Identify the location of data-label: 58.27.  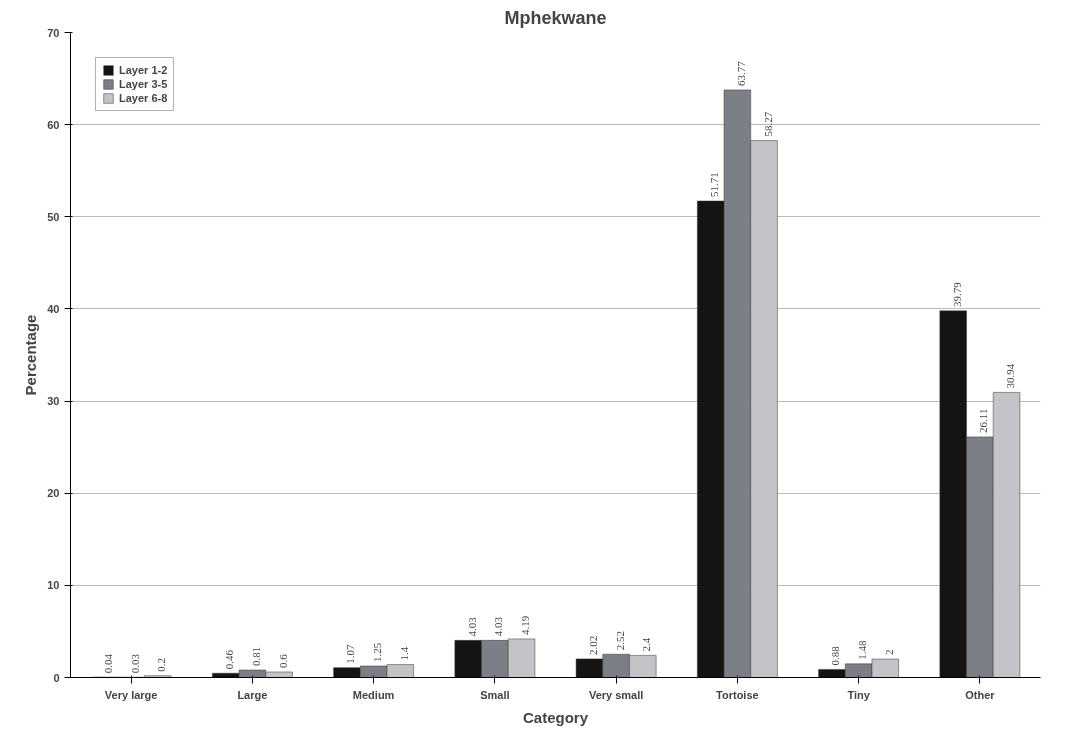
(767, 124).